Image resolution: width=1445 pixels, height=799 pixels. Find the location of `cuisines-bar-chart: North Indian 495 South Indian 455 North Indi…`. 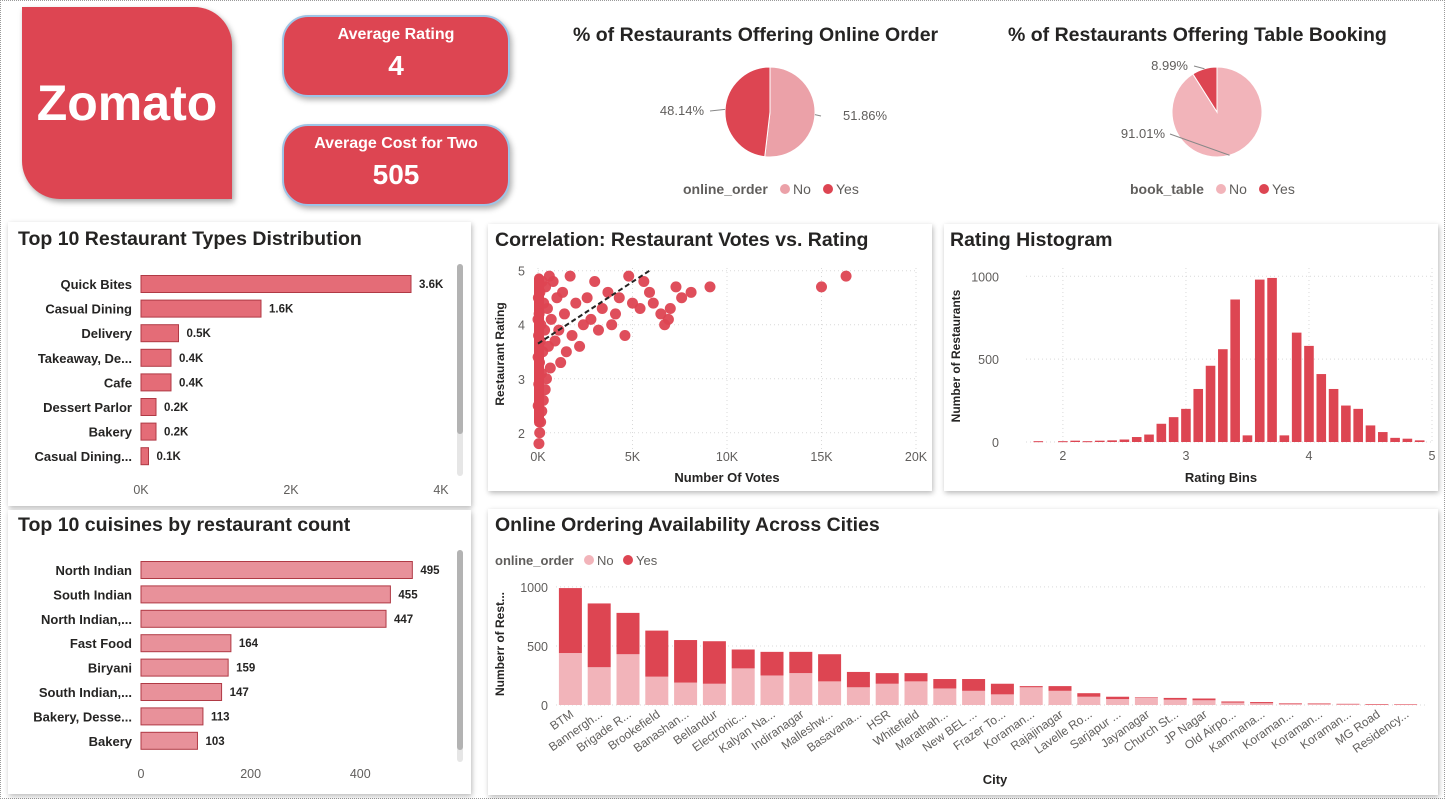

cuisines-bar-chart: North Indian 495 South Indian 455 North Indi… is located at coordinates (236, 671).